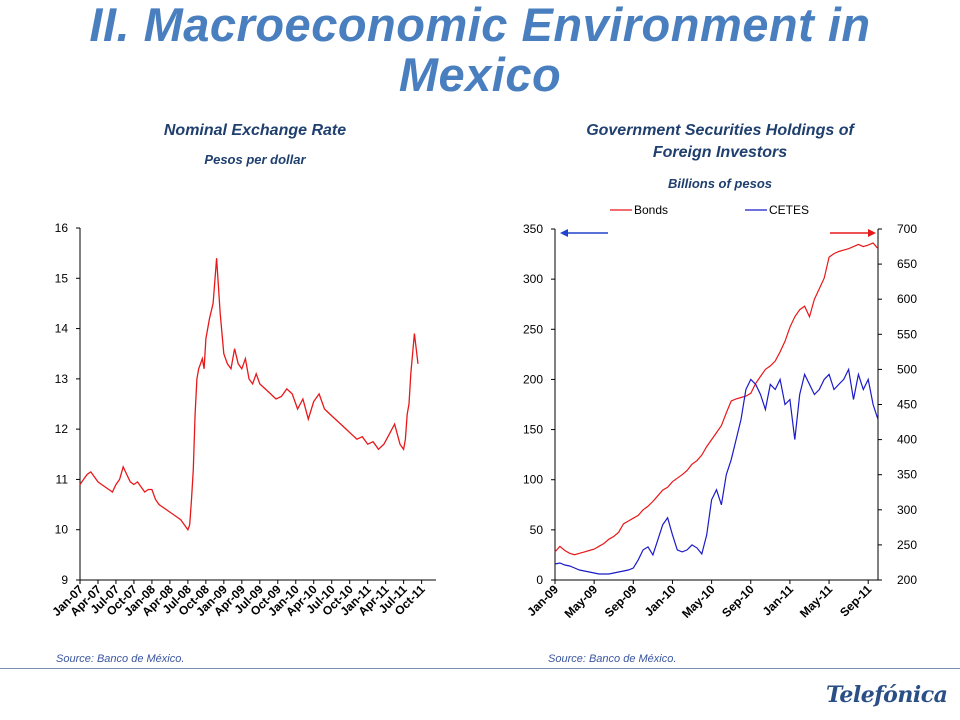 The width and height of the screenshot is (960, 720). Describe the element at coordinates (651, 210) in the screenshot. I see `legend-label-bonds: Bonds` at that location.